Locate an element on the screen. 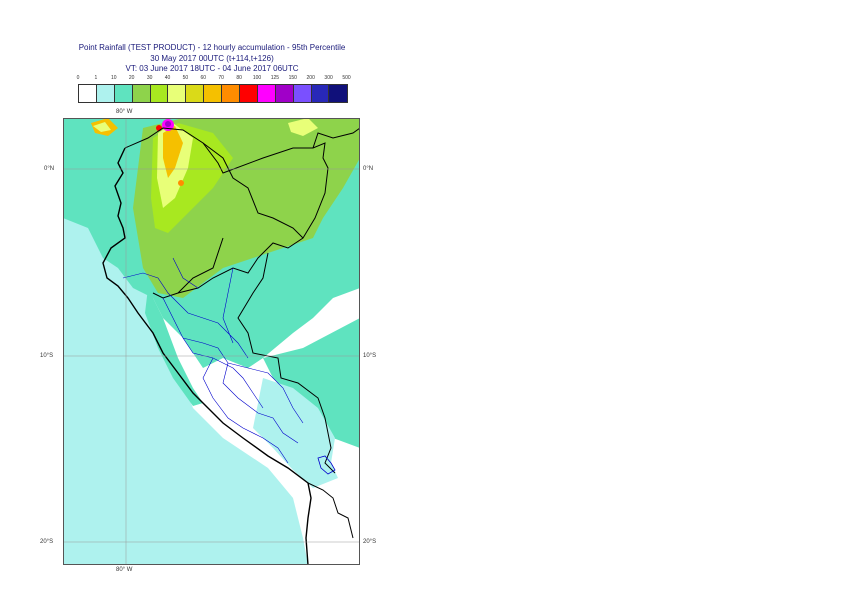  legend-tick-label: 30 is located at coordinates (149, 78).